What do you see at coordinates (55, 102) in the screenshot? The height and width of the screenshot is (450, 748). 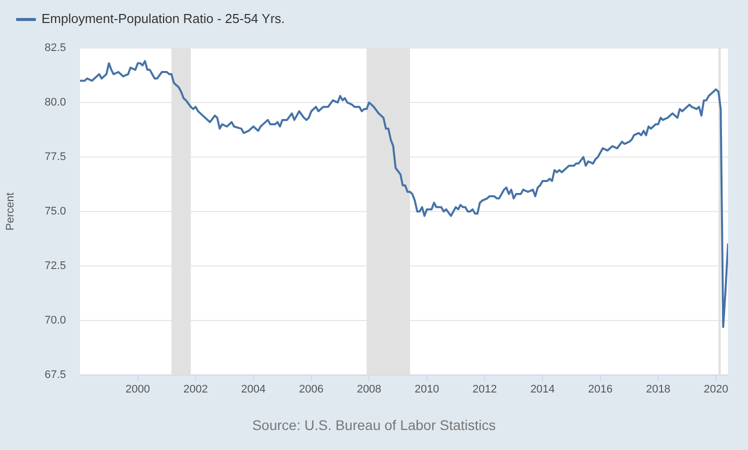 I see `y-tick-label: 80.0` at bounding box center [55, 102].